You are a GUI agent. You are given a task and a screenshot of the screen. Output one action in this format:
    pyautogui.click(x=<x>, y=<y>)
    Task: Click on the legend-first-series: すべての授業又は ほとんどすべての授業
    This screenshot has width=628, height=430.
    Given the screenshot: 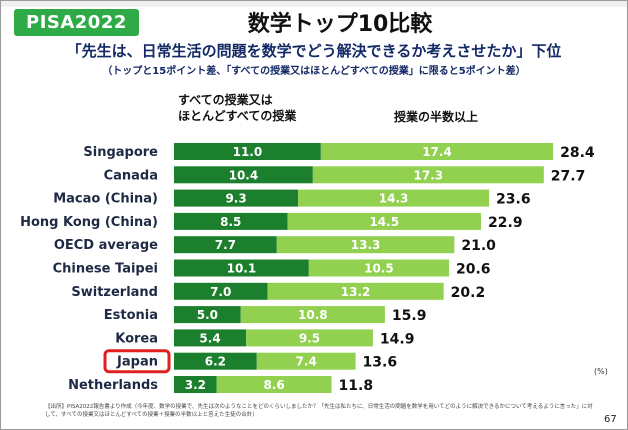 What is the action you would take?
    pyautogui.click(x=253, y=108)
    